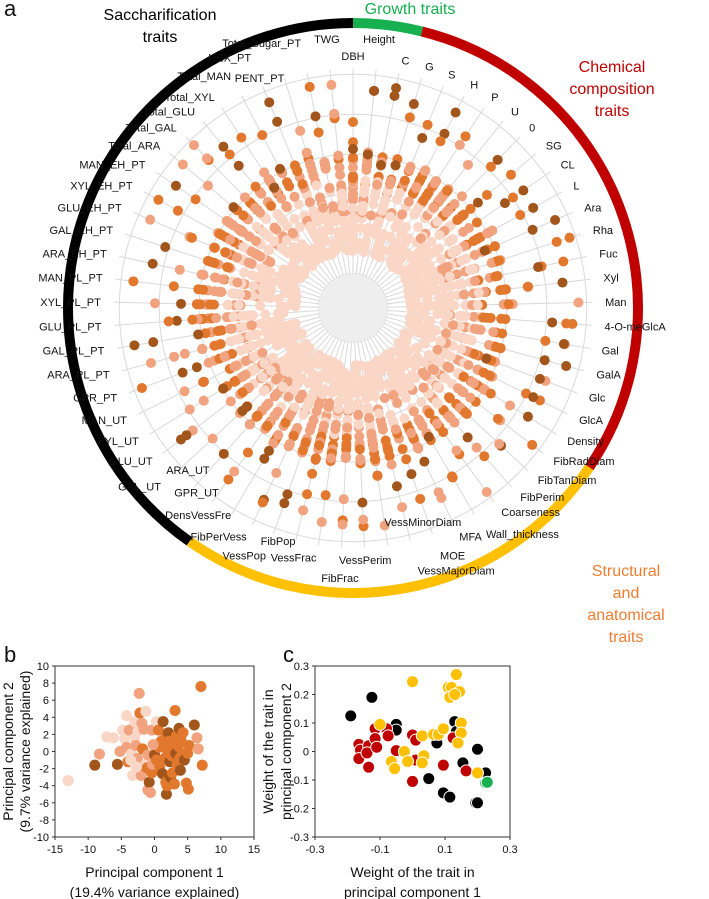  What do you see at coordinates (452, 556) in the screenshot?
I see `trait-label: MOE` at bounding box center [452, 556].